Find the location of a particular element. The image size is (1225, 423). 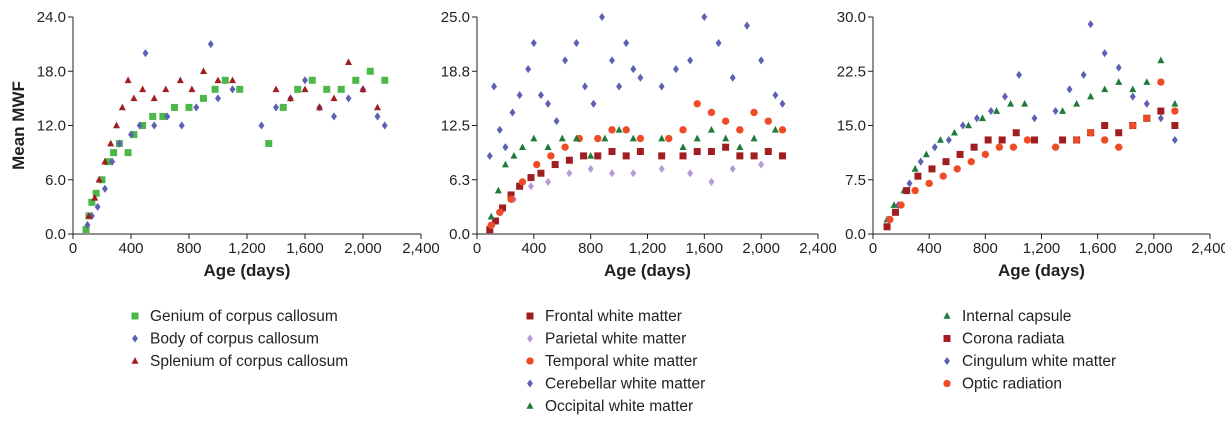

y-tick-label: 18.8 is located at coordinates (455, 71).